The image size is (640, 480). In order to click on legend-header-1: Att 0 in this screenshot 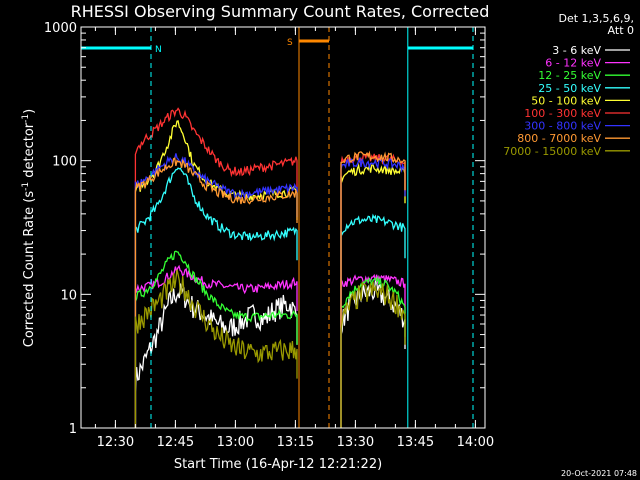, I will do `click(621, 30)`.